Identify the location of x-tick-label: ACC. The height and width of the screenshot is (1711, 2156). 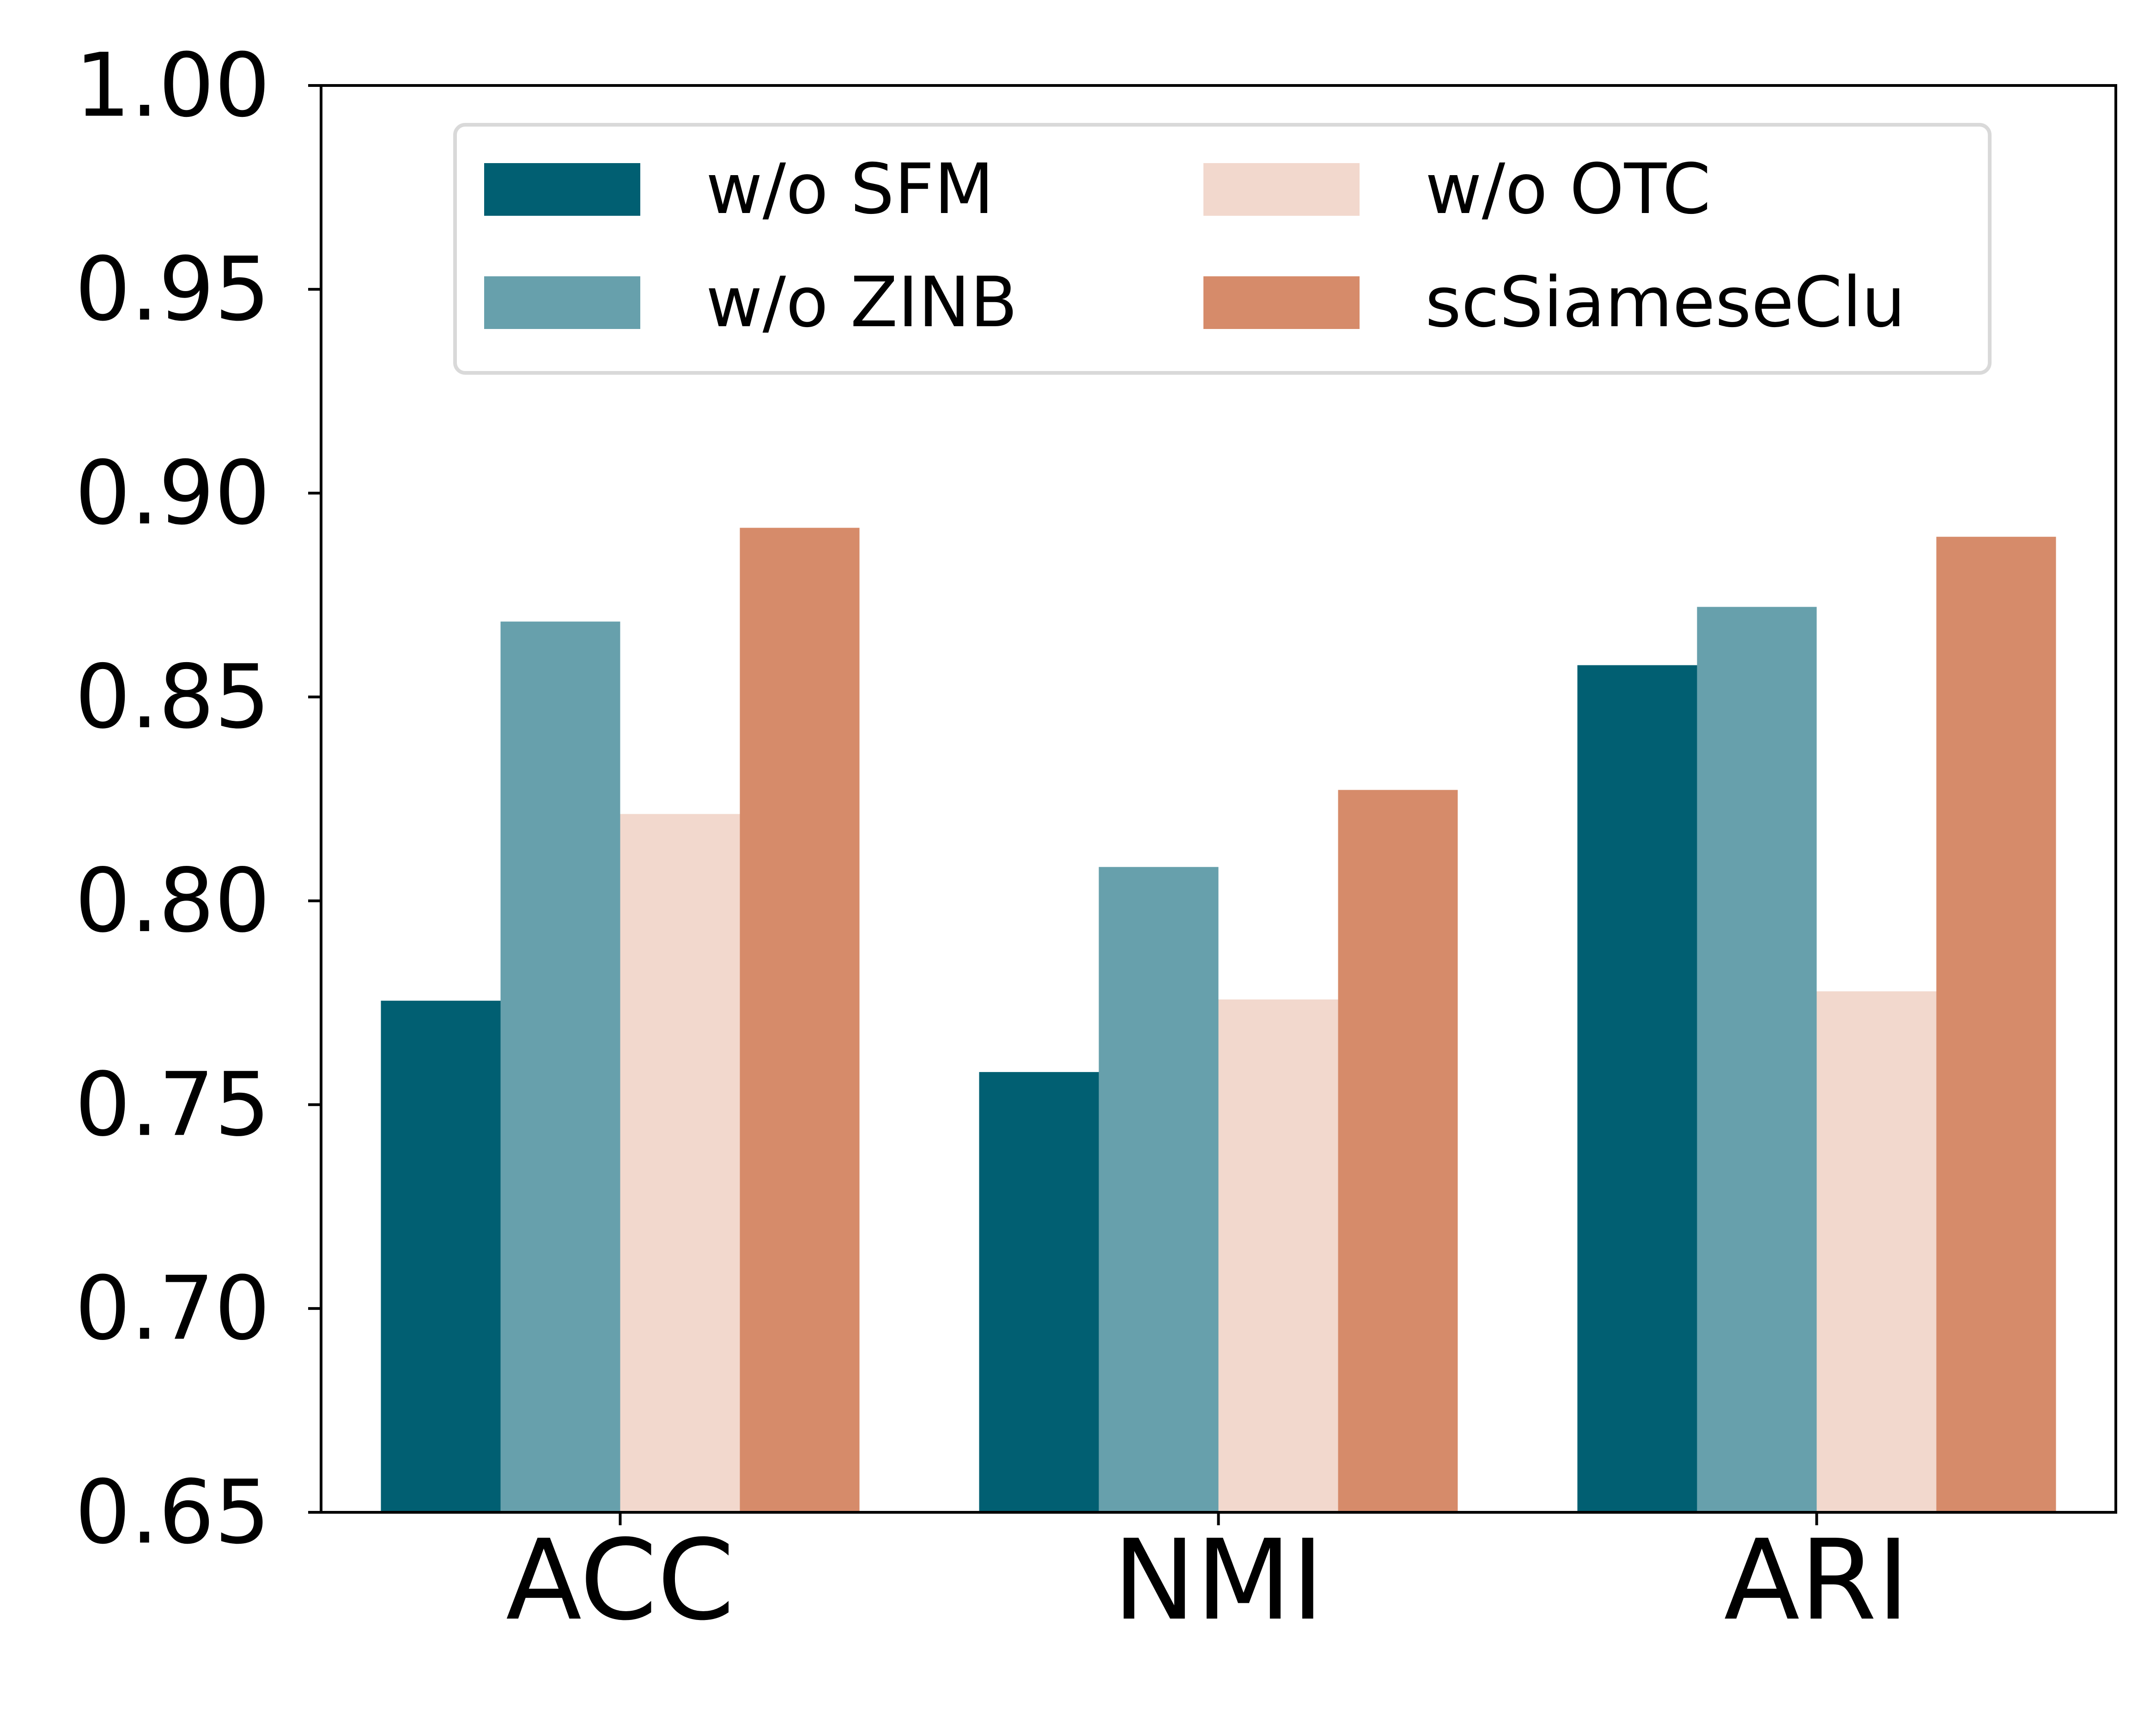
(620, 1581).